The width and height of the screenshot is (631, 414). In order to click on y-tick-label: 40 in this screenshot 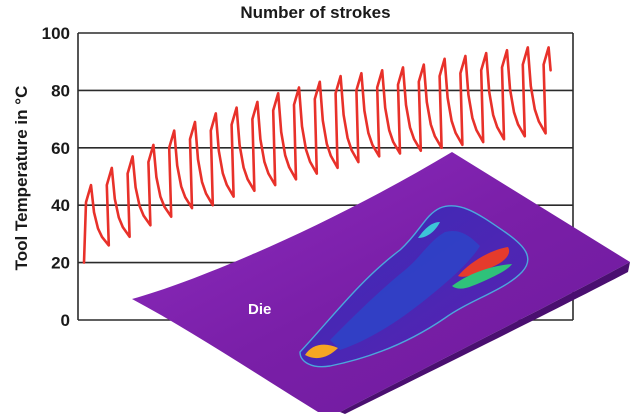, I will do `click(60, 205)`.